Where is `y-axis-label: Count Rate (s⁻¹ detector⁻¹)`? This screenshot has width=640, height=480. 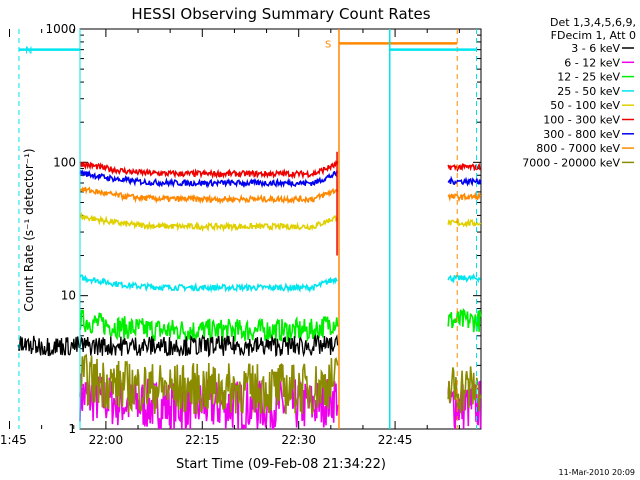
y-axis-label: Count Rate (s⁻¹ detector⁻¹) is located at coordinates (29, 229).